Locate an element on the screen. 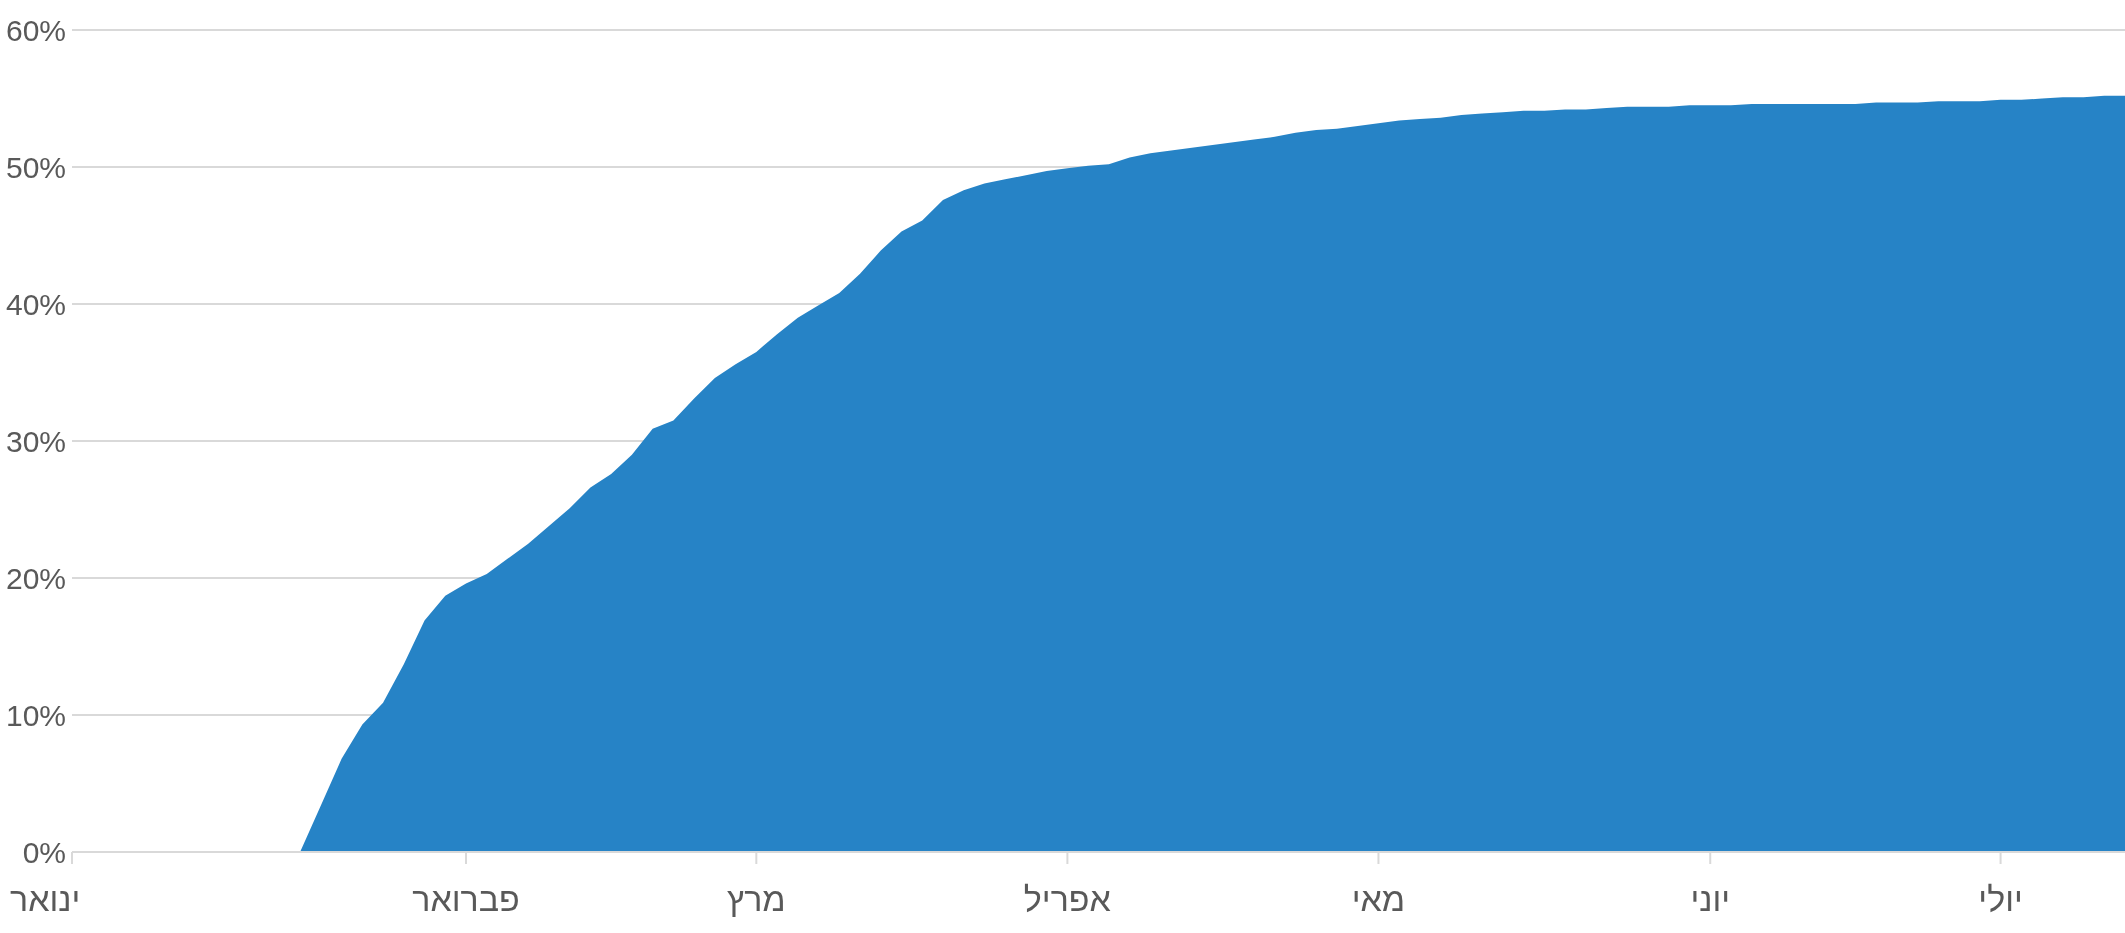  y-tick-label: 10% is located at coordinates (35, 715).